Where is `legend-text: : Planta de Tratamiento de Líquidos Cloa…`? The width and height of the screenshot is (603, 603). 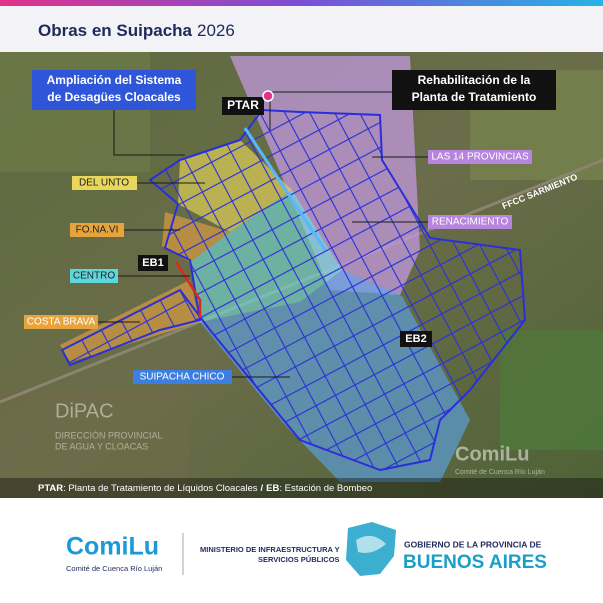
legend-text: : Planta de Tratamiento de Líquidos Cloa… is located at coordinates (160, 488).